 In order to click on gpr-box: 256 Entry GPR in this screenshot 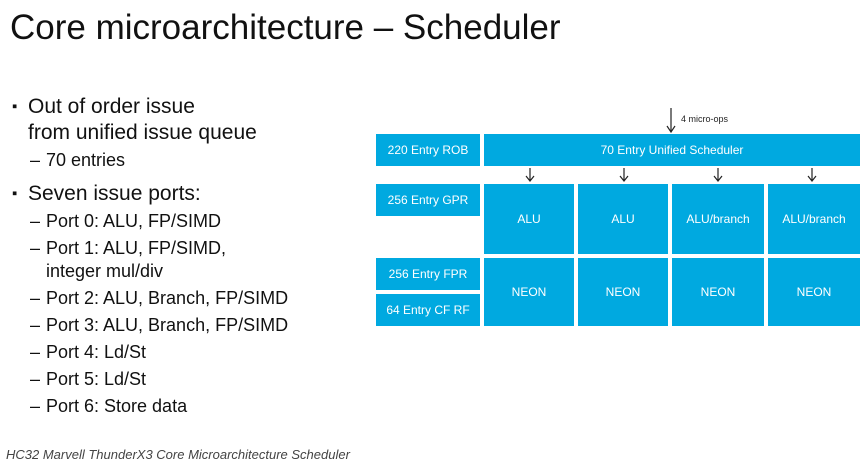, I will do `click(428, 200)`.